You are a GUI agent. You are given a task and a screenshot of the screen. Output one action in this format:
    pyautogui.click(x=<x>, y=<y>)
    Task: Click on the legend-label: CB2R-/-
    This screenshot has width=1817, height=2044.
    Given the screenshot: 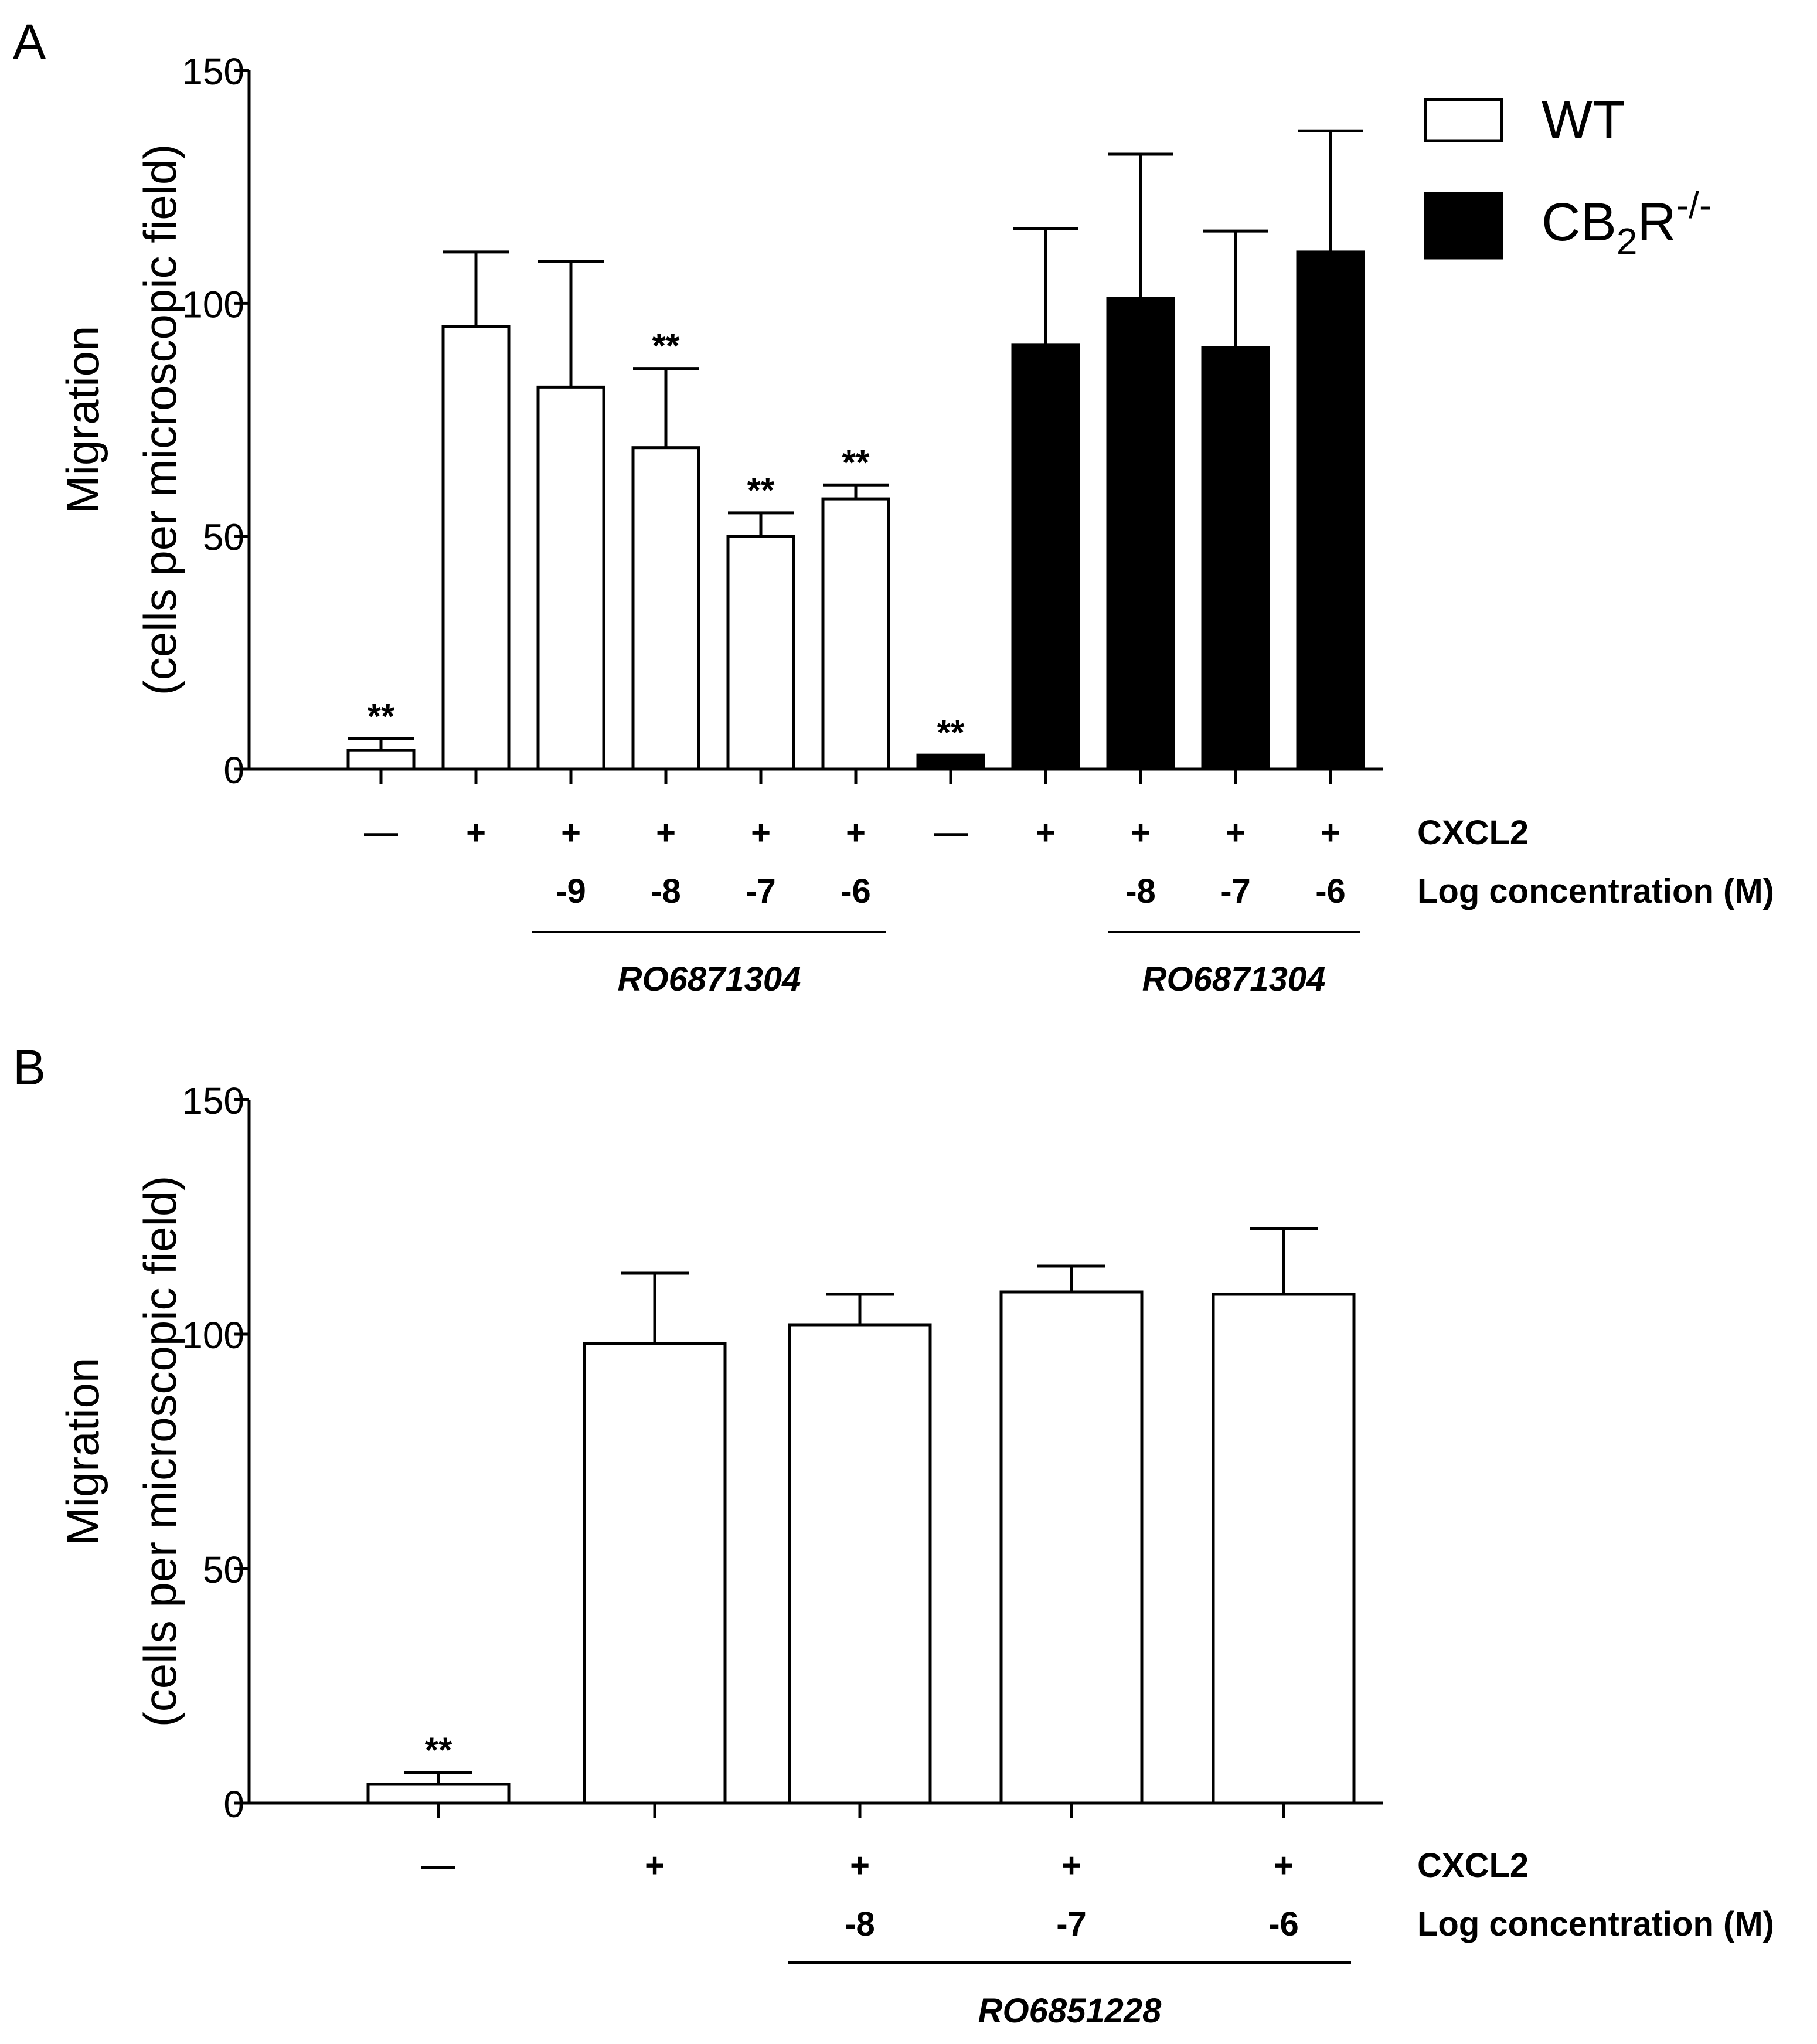 What is the action you would take?
    pyautogui.click(x=1627, y=223)
    